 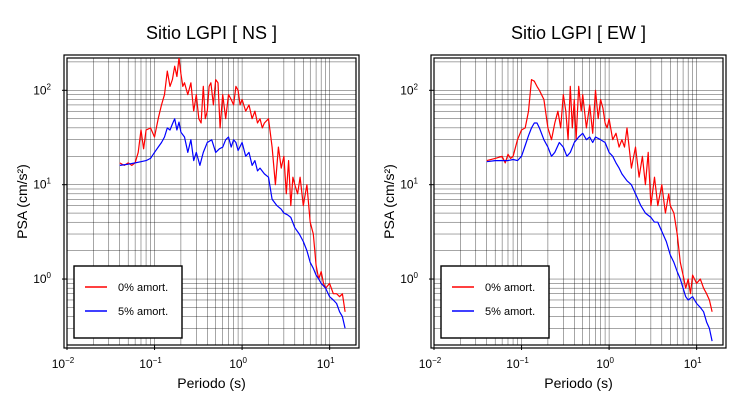 What do you see at coordinates (211, 33) in the screenshot?
I see `chart-title: Sitio LGPI [ NS ]` at bounding box center [211, 33].